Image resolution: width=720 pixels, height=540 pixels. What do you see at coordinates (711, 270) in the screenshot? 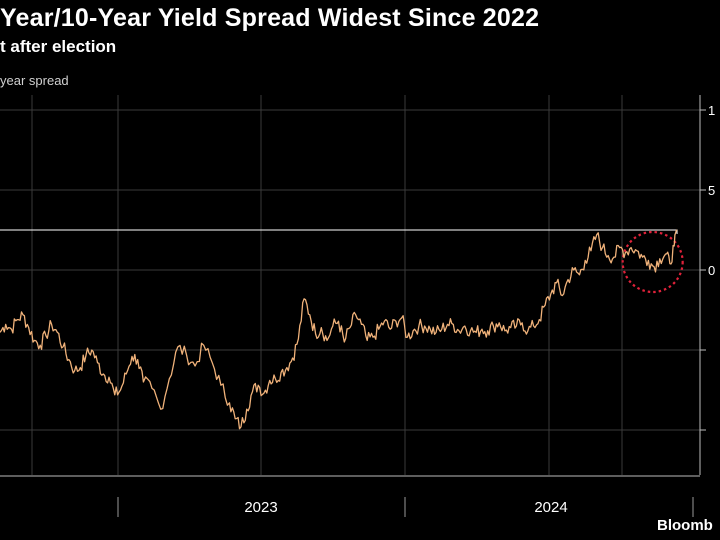
I see `y-tick-label: 0` at bounding box center [711, 270].